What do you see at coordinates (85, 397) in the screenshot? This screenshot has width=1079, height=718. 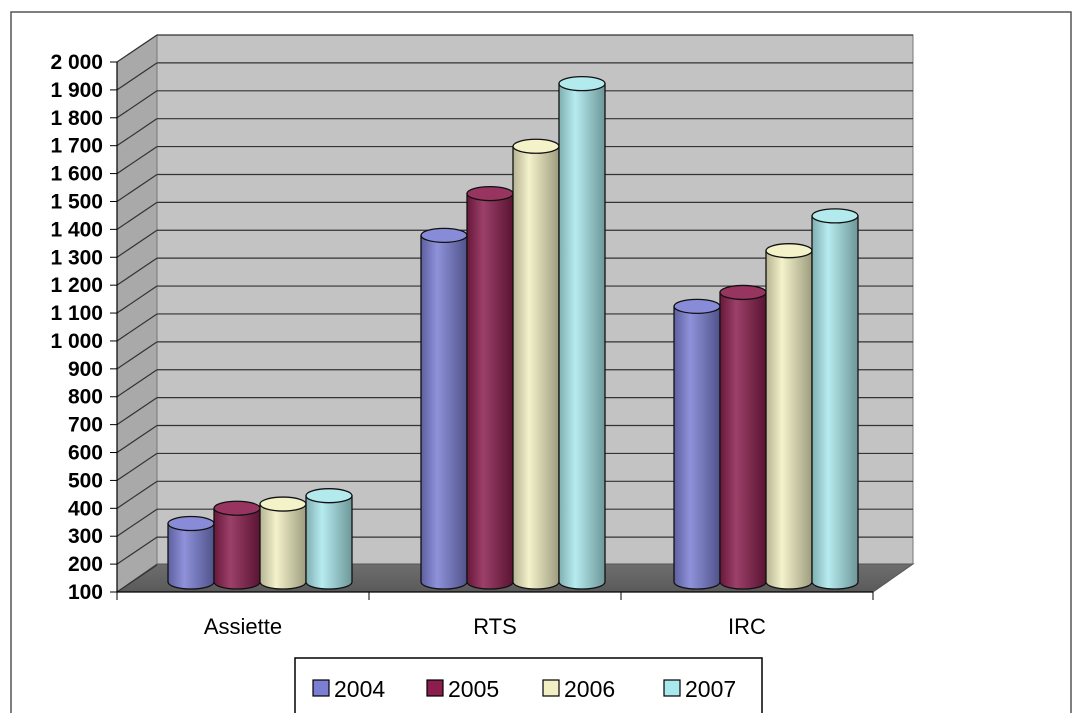 I see `y-tick-label: 800` at bounding box center [85, 397].